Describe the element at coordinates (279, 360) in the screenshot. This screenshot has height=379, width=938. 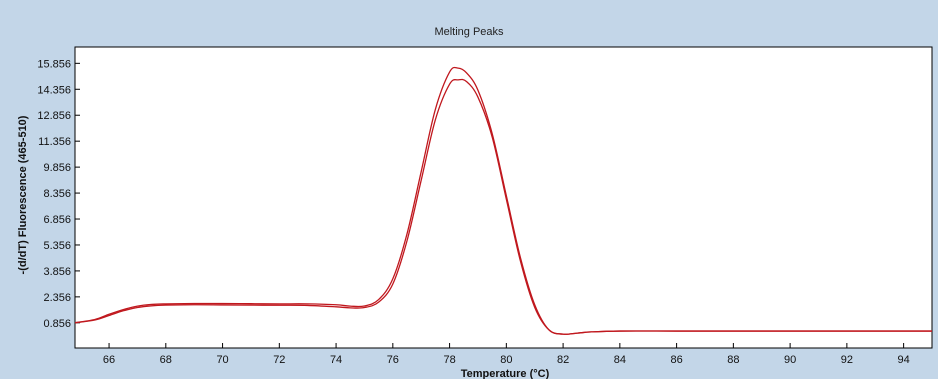
I see `x-tick-label: 72` at that location.